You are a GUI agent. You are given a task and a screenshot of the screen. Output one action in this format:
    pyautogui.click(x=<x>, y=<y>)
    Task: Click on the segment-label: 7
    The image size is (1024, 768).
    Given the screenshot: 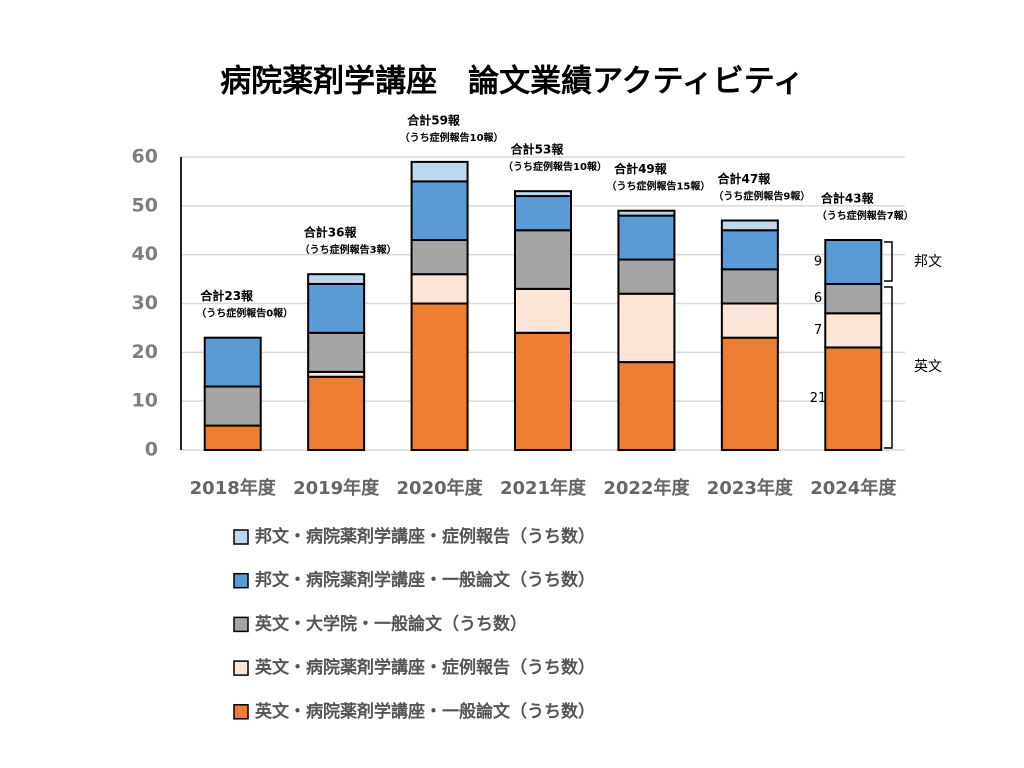 What is the action you would take?
    pyautogui.click(x=818, y=330)
    